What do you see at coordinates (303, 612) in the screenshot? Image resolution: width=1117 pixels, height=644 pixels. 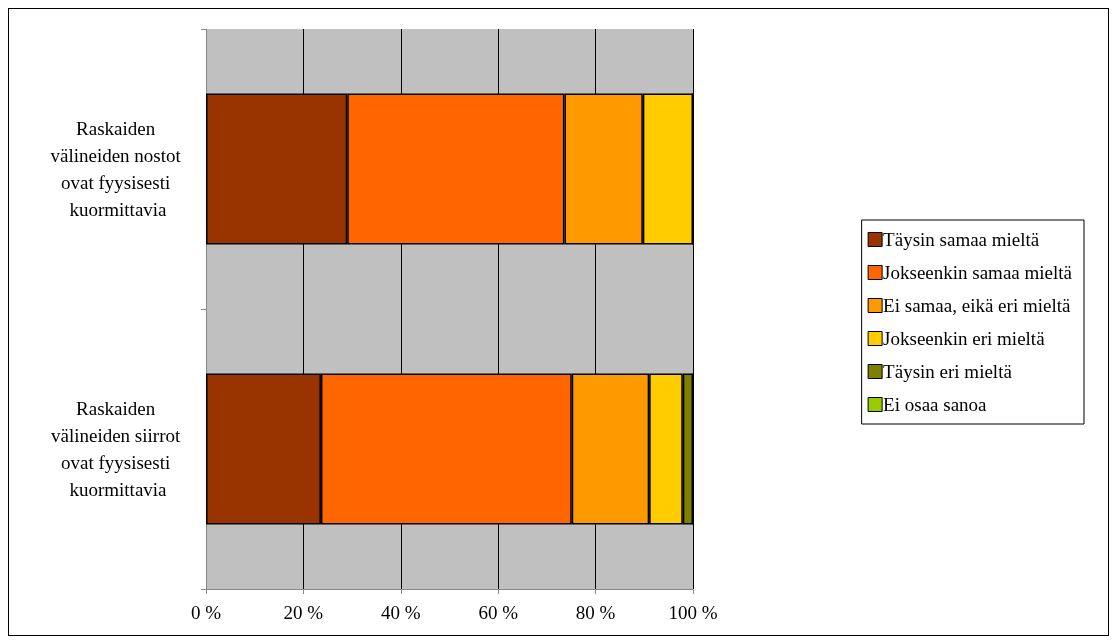 I see `x-tick-label: 20 %` at bounding box center [303, 612].